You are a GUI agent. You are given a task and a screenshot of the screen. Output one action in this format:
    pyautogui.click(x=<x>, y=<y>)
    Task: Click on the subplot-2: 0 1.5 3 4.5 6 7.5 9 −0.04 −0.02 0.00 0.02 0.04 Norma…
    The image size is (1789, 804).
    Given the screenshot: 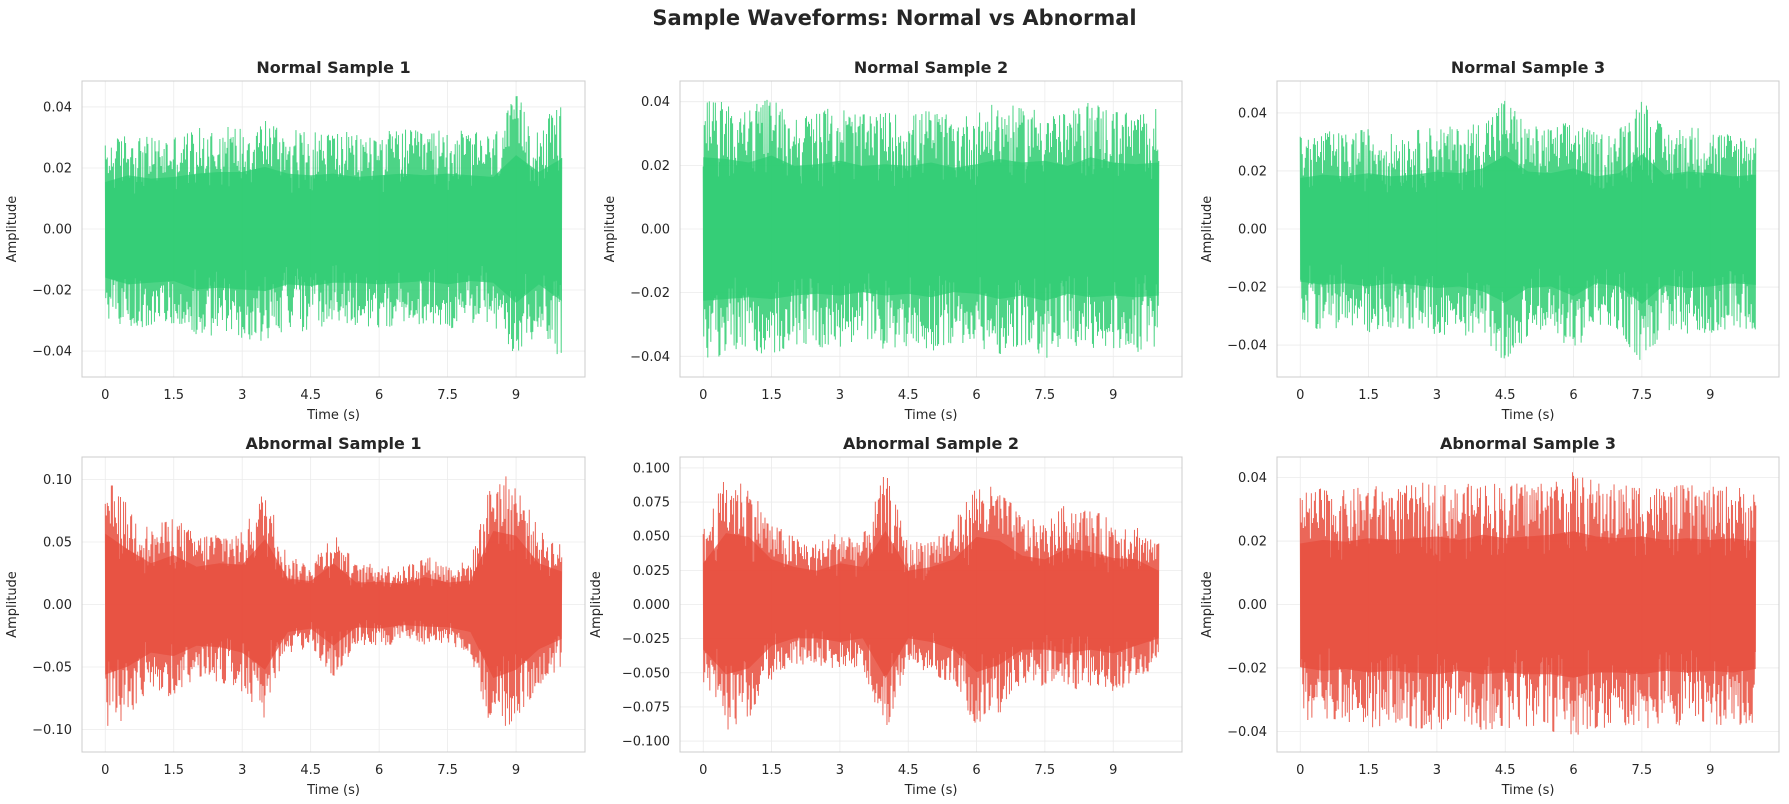 What is the action you would take?
    pyautogui.click(x=893, y=240)
    